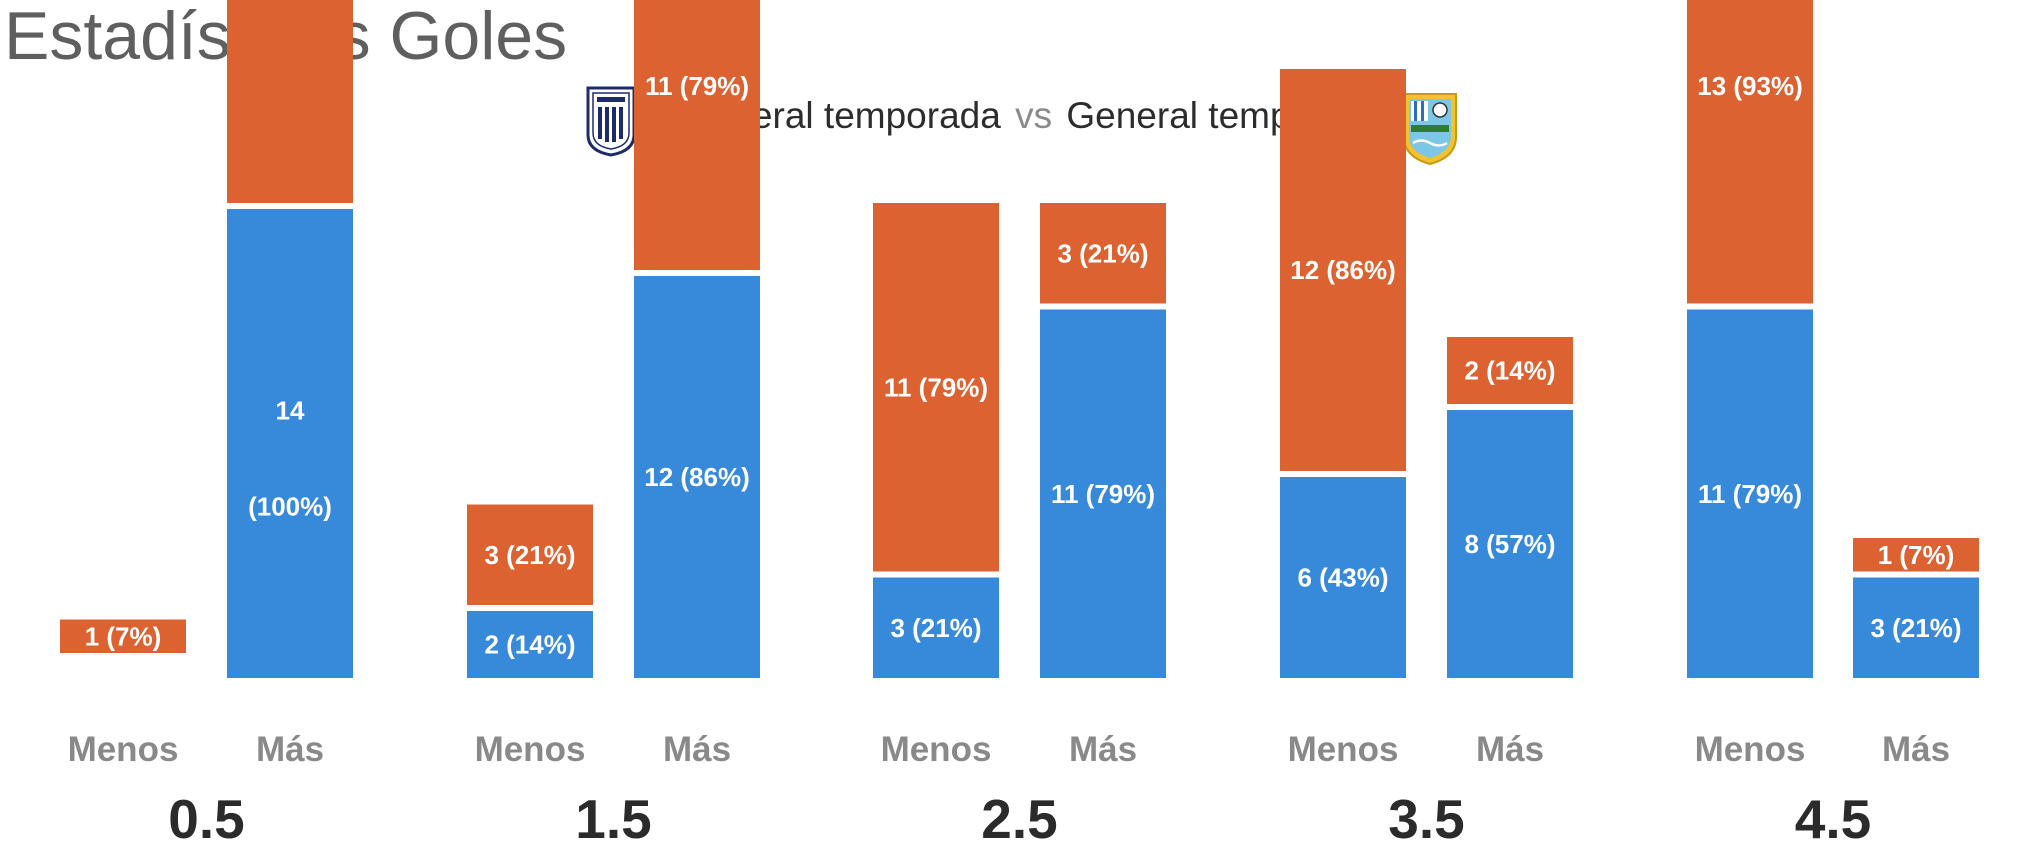  I want to click on bar-home-4.5-más, so click(1916, 627).